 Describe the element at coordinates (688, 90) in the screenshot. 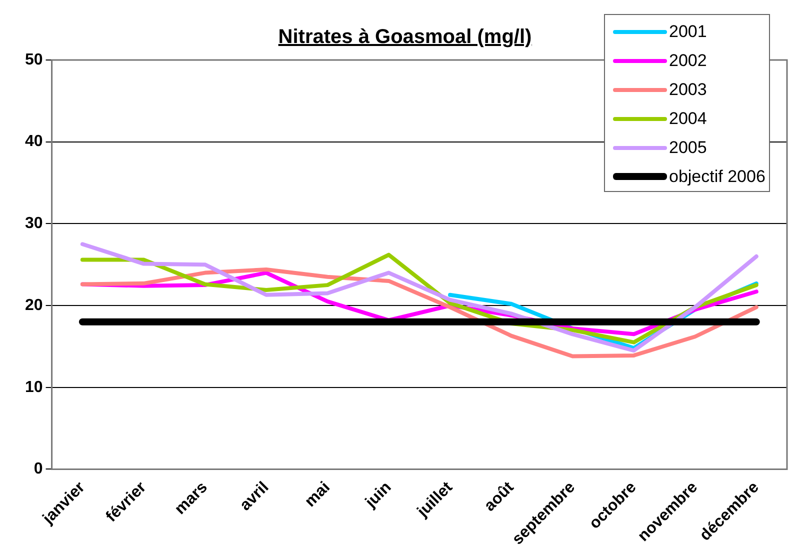

I see `legend-label: 2003` at that location.